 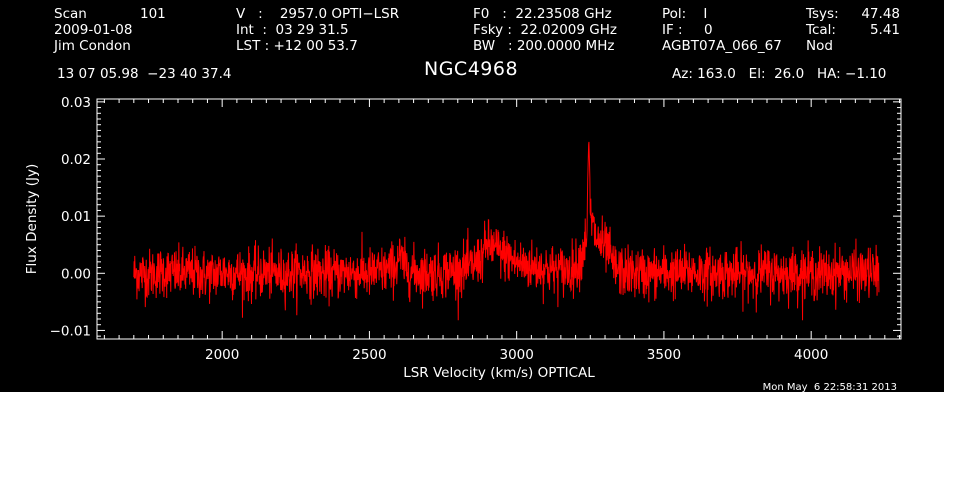 What do you see at coordinates (819, 46) in the screenshot?
I see `nod-mode: Nod` at bounding box center [819, 46].